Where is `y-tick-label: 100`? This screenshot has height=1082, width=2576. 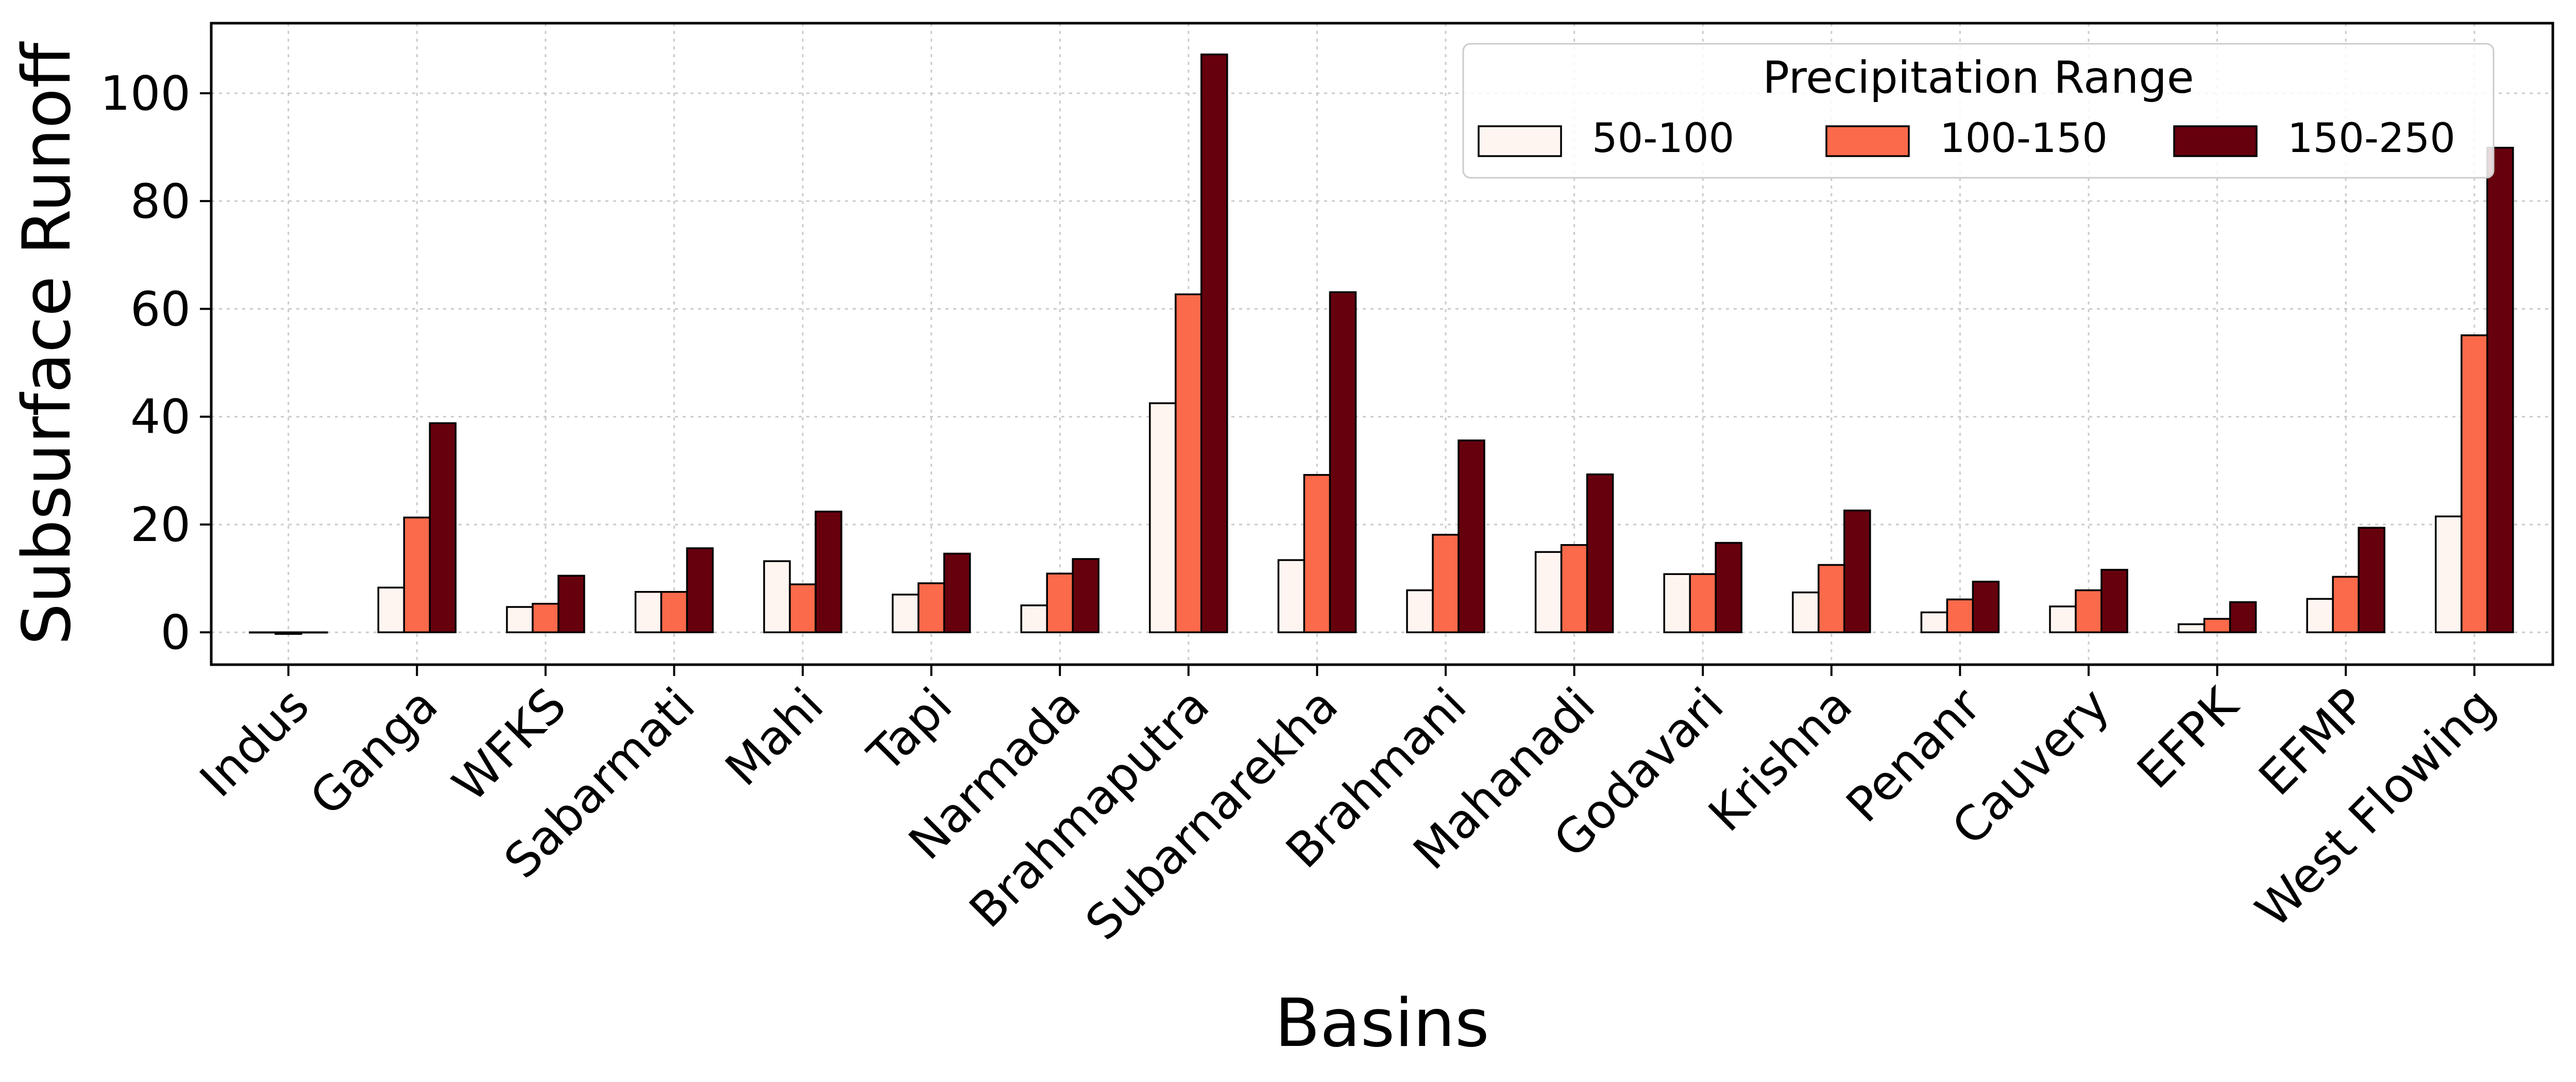 y-tick-label: 100 is located at coordinates (145, 93).